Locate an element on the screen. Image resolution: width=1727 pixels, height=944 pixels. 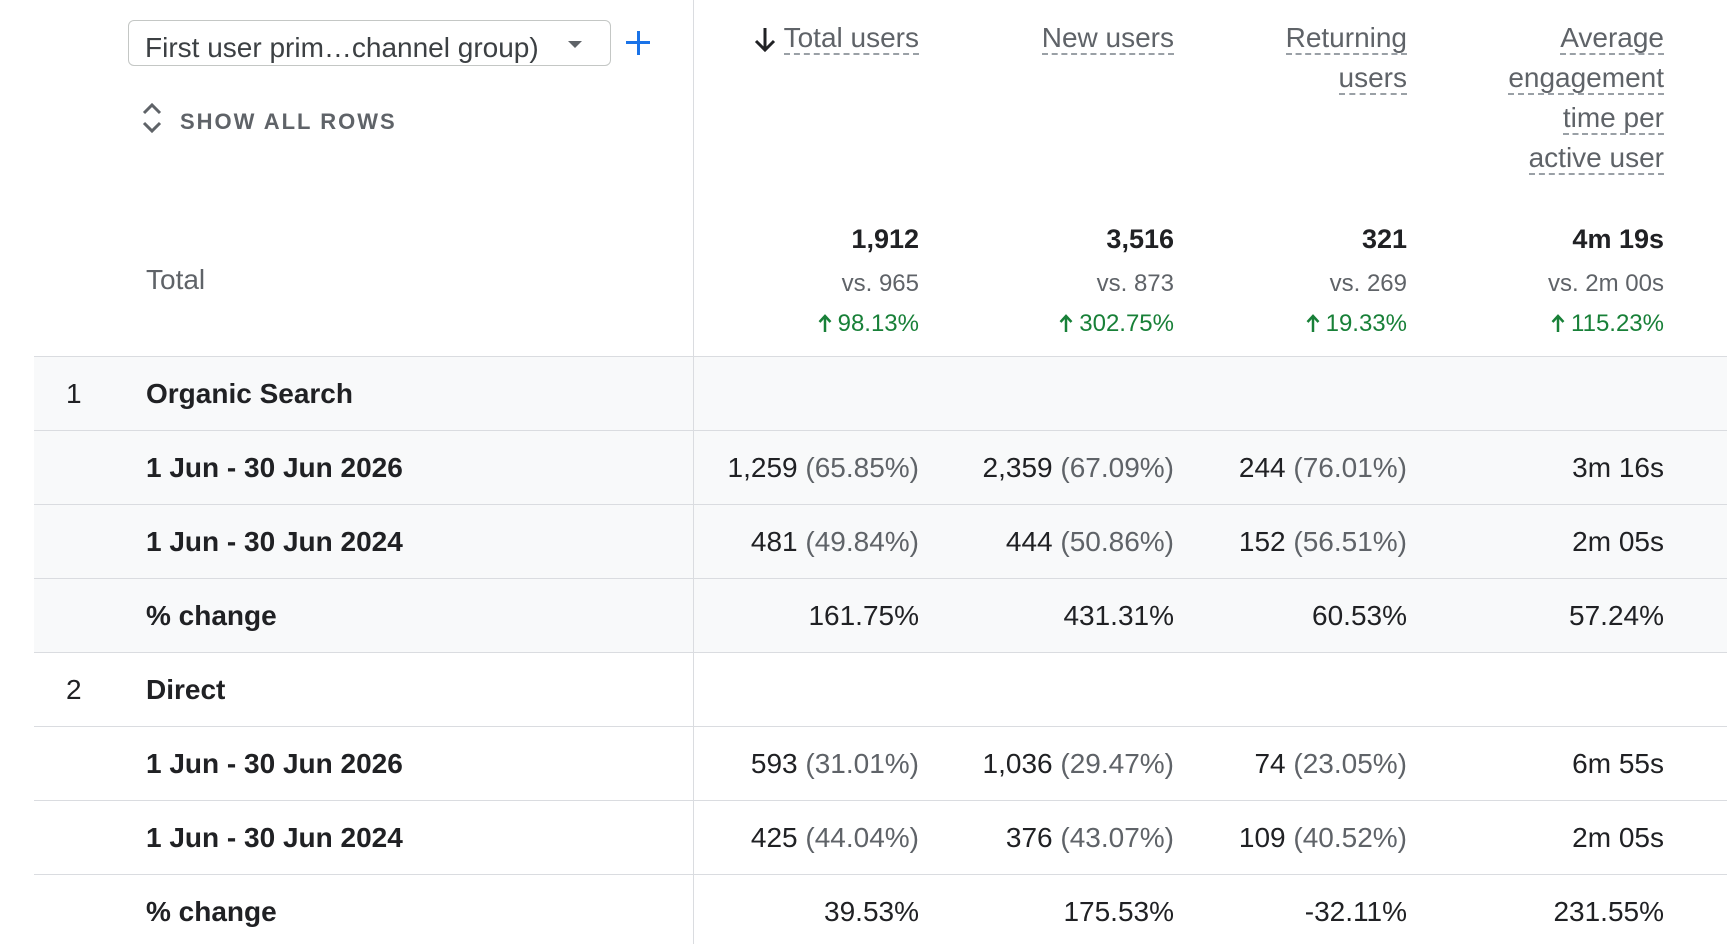
cell-returning-users: 152 (56.51%) is located at coordinates (1297, 542).